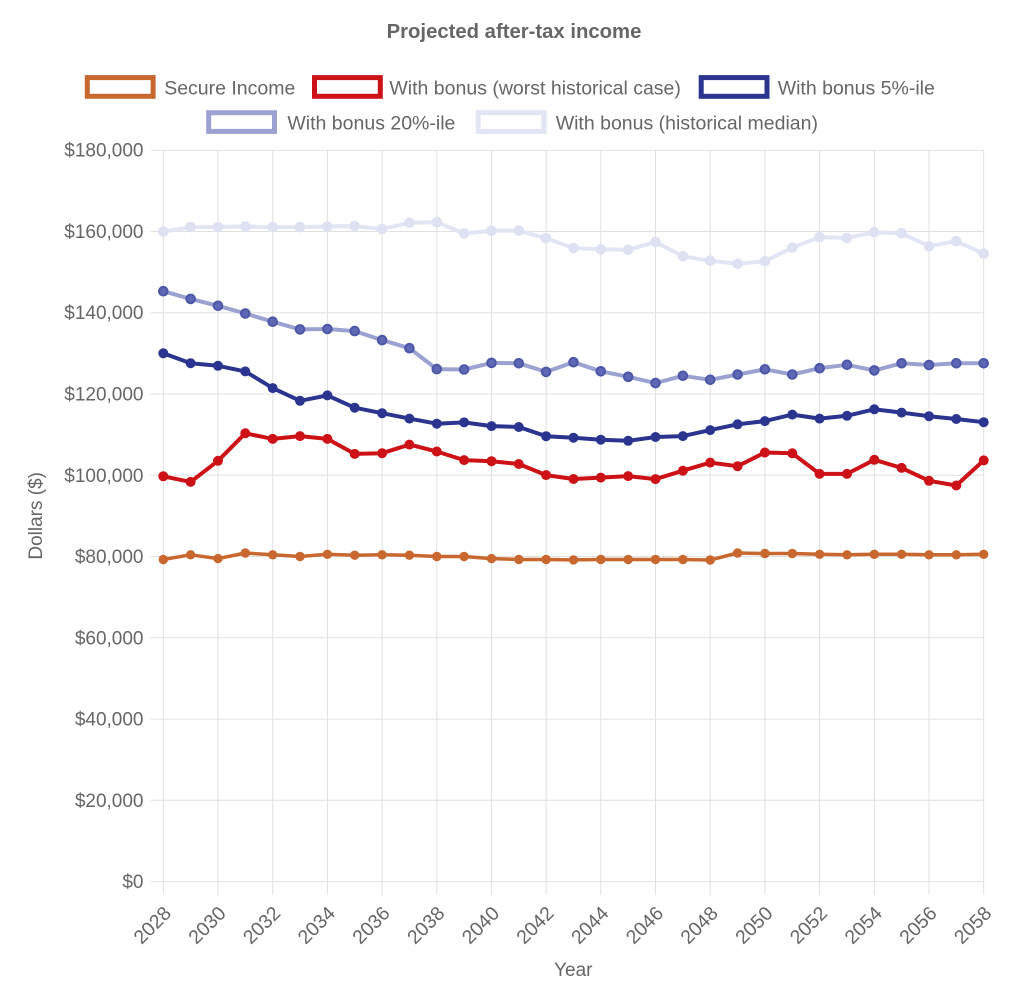  Describe the element at coordinates (103, 395) in the screenshot. I see `svg-text: $120,000` at that location.